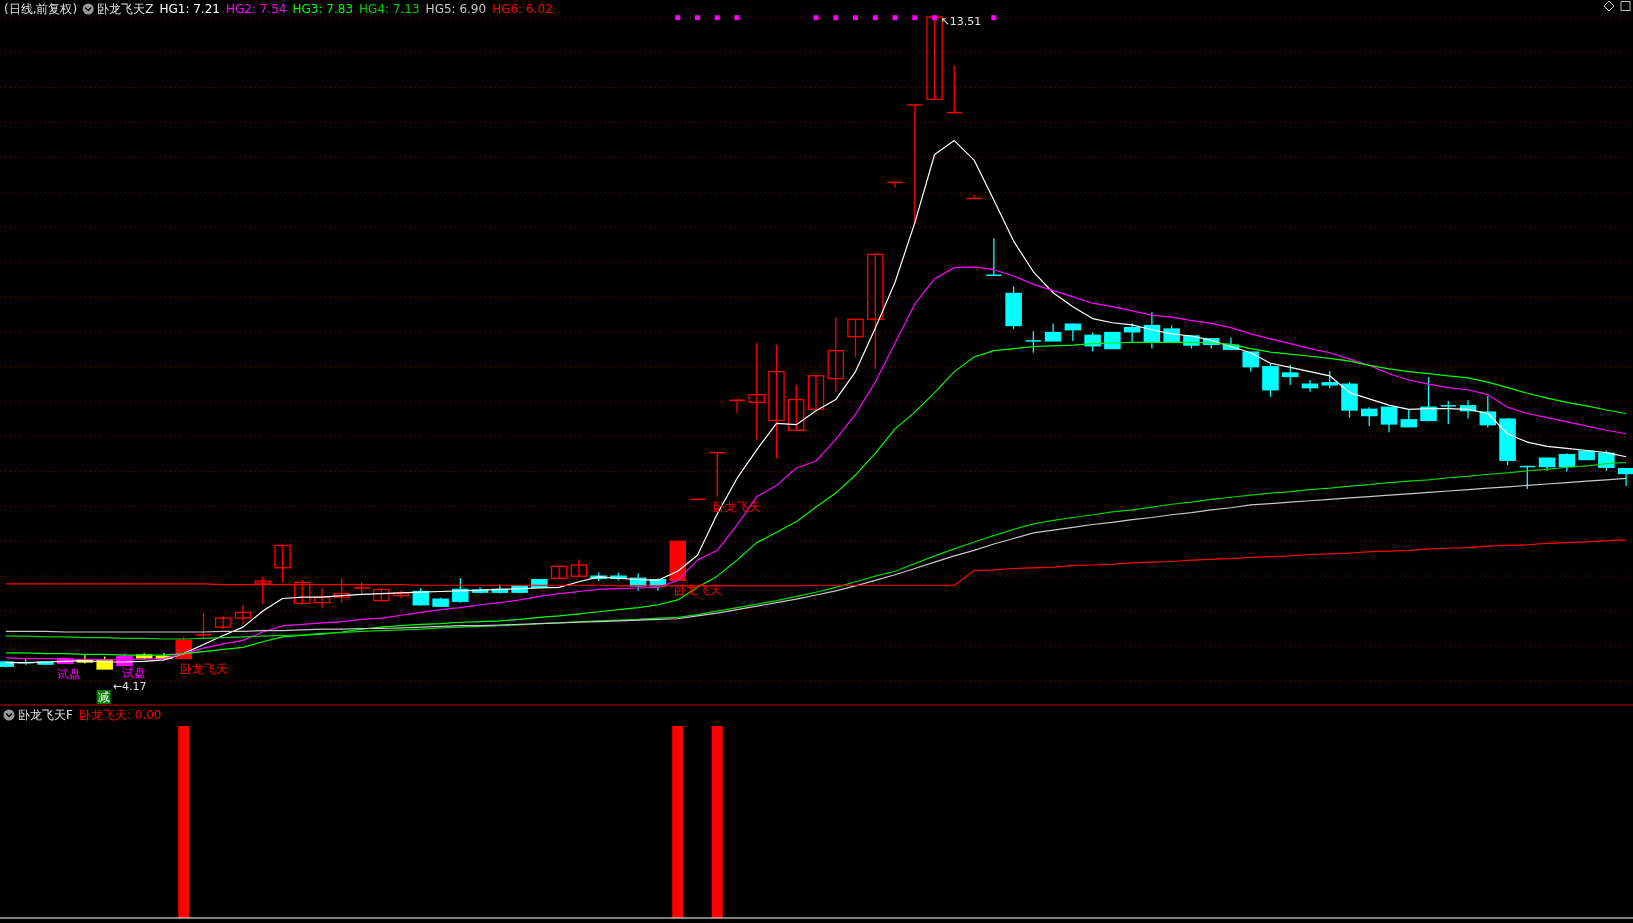  Describe the element at coordinates (129, 686) in the screenshot. I see `annotation: ←4.17` at that location.